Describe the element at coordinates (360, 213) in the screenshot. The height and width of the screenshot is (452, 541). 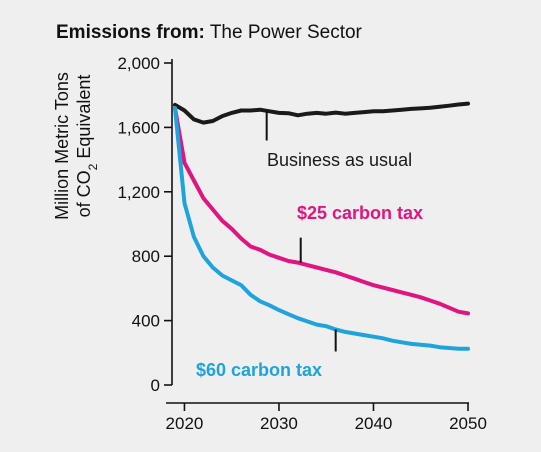
I see `annotation-label: $25 carbon tax` at that location.